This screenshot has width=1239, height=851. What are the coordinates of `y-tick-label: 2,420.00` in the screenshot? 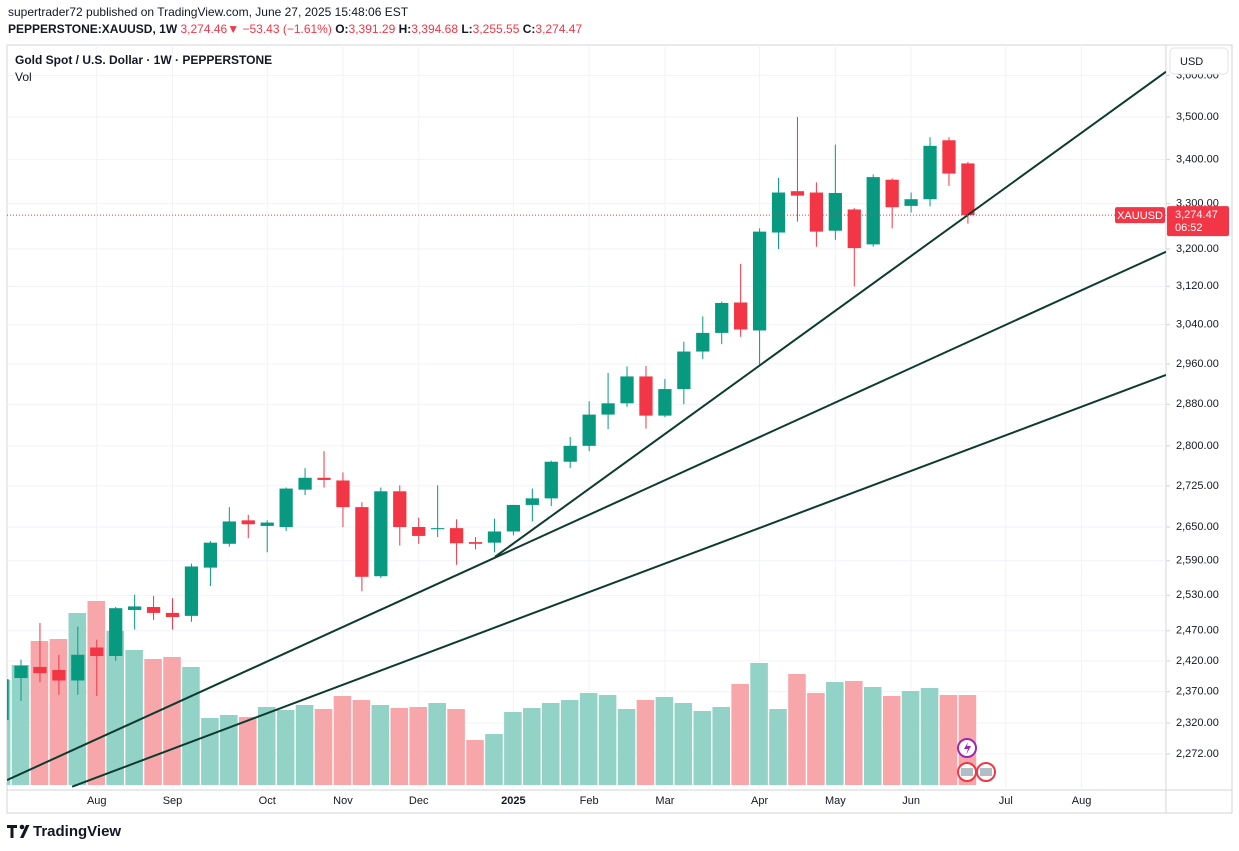 It's located at (1197, 661).